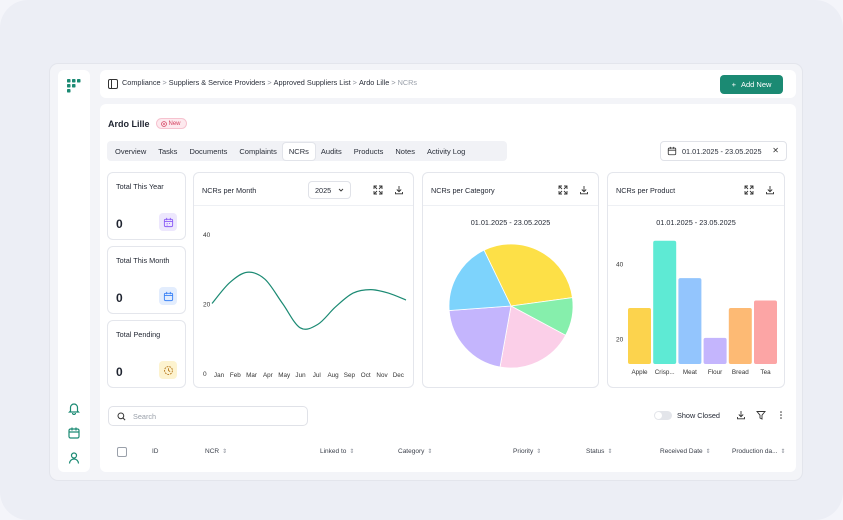 The height and width of the screenshot is (520, 843). What do you see at coordinates (696, 222) in the screenshot?
I see `ncr-product-range: 01.01.2025 - 23.05.2025` at bounding box center [696, 222].